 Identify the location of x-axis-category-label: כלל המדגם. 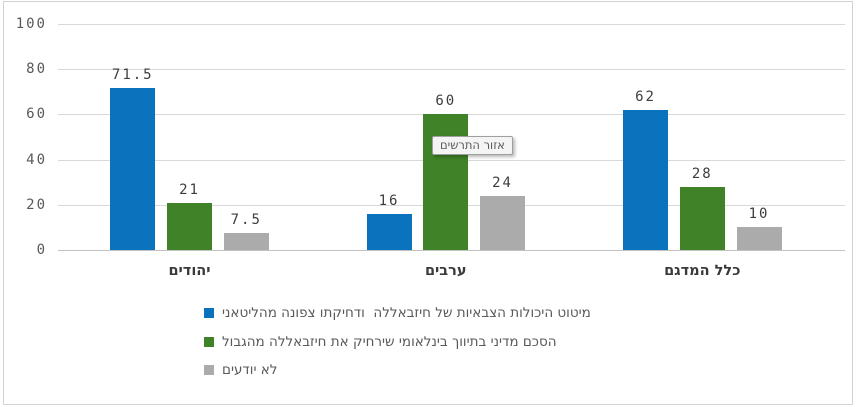
(702, 271).